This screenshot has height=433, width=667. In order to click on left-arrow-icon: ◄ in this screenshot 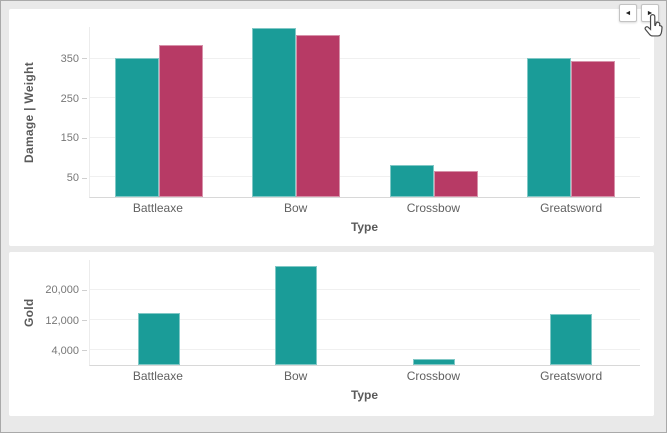, I will do `click(628, 13)`.